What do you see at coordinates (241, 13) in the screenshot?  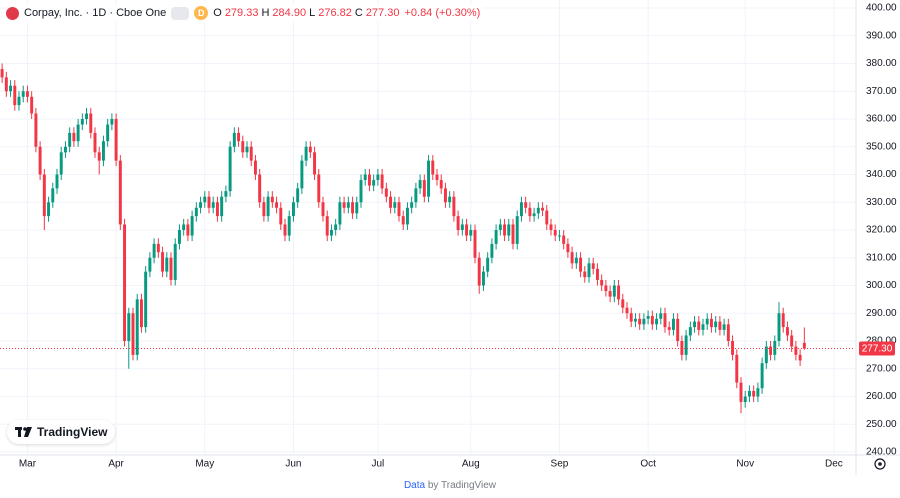 I see `ohlc-value: 279.33` at bounding box center [241, 13].